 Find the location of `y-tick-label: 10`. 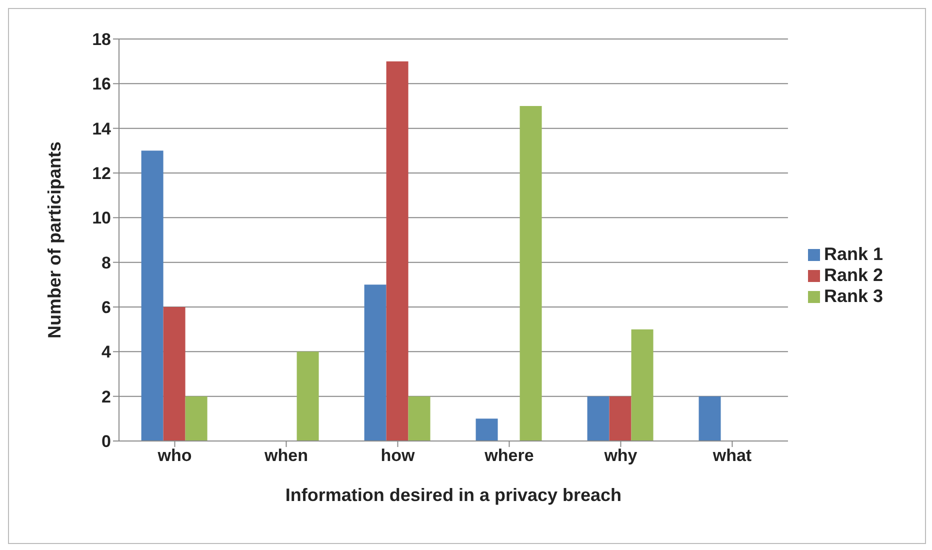

y-tick-label: 10 is located at coordinates (101, 218).